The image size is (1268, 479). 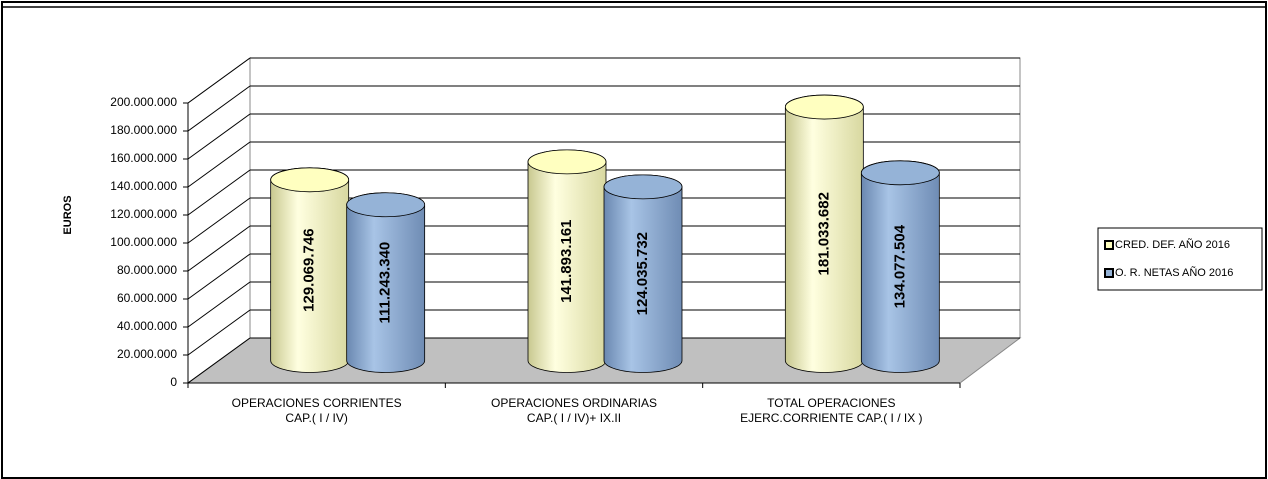 What do you see at coordinates (831, 418) in the screenshot?
I see `x-tick-label: EJERC.CORRIENTE CAP.( I / IX )` at bounding box center [831, 418].